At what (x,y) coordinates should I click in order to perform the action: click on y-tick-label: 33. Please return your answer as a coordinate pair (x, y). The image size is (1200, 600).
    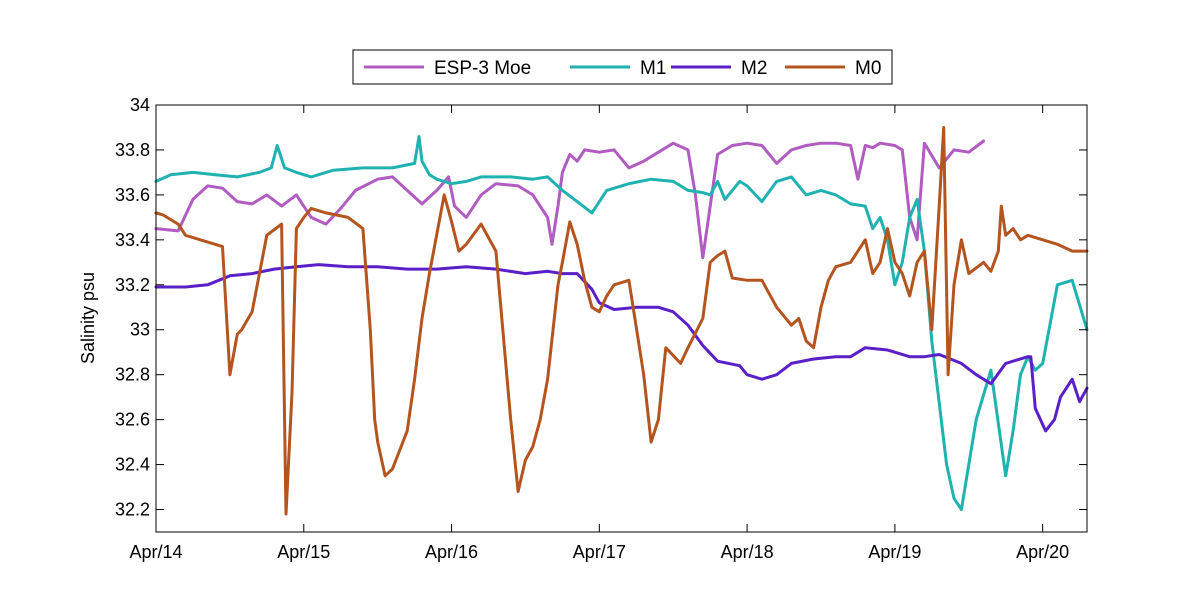
    Looking at the image, I should click on (140, 330).